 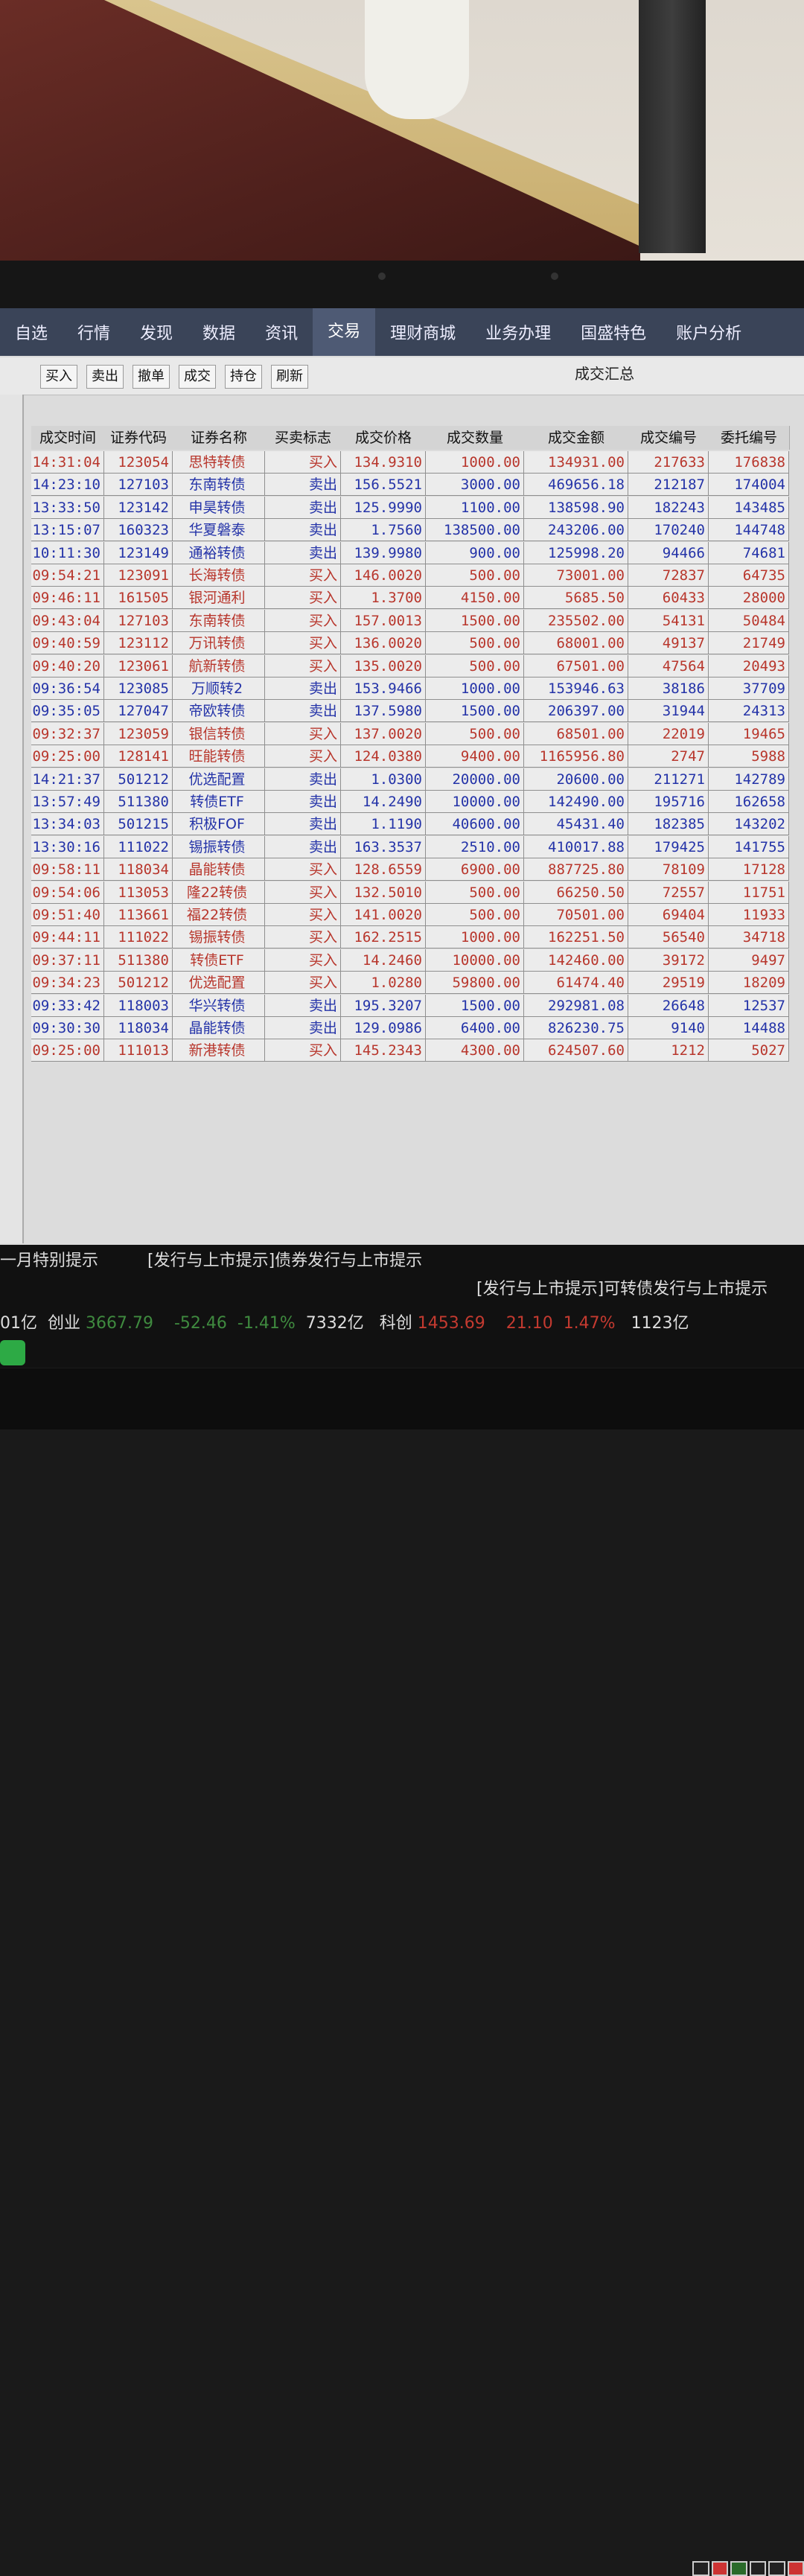 What do you see at coordinates (748, 2568) in the screenshot?
I see `connection-indicator` at bounding box center [748, 2568].